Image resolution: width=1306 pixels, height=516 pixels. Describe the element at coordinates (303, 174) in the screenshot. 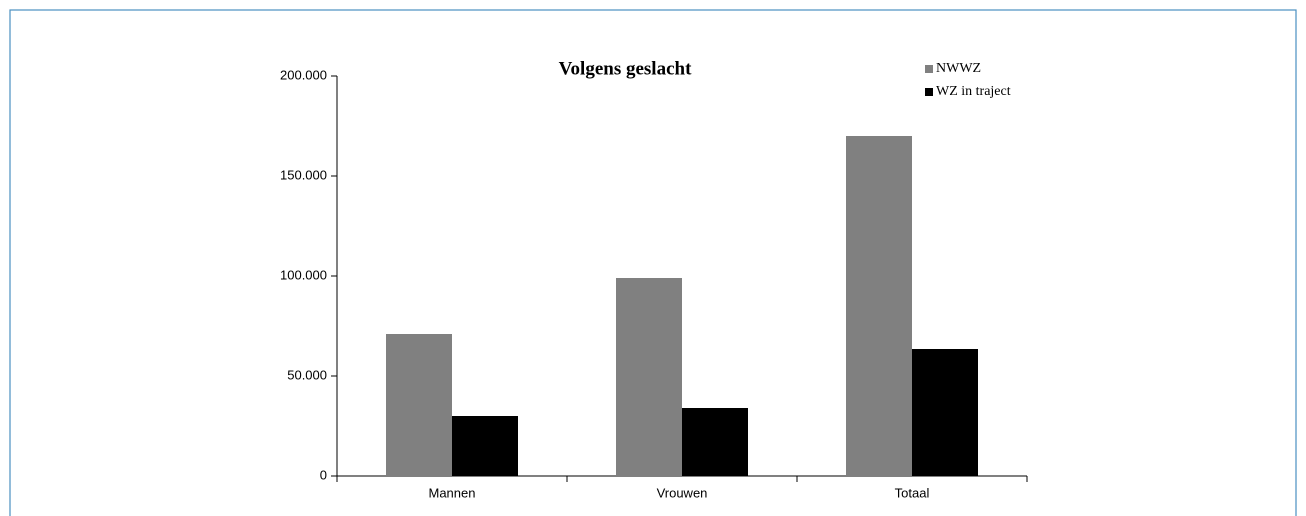

I see `y-tick-label: 150.000` at that location.